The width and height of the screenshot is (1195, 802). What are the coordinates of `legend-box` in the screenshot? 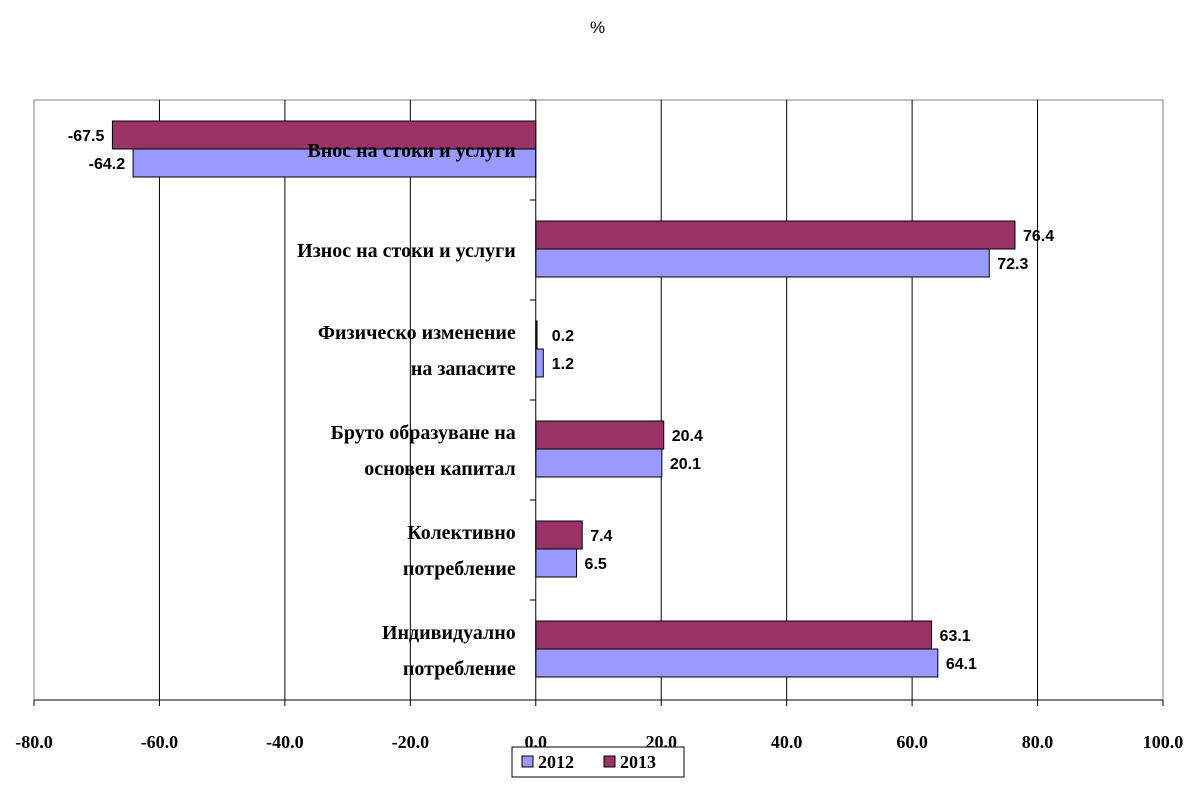 It's located at (598, 762).